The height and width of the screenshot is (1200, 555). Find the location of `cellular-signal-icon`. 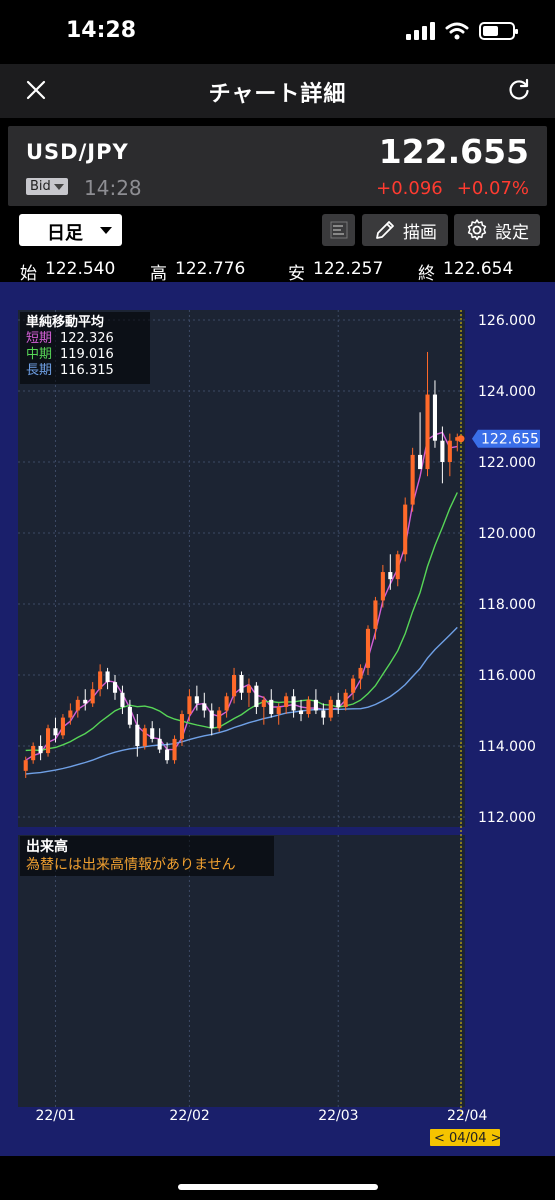

cellular-signal-icon is located at coordinates (420, 31).